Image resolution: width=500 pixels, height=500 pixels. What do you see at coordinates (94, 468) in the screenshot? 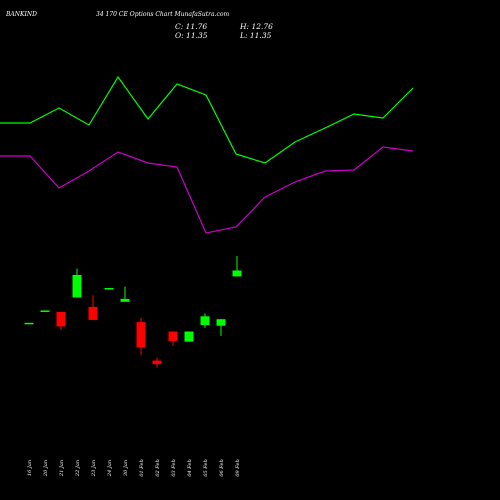
I see `x-tick-label: 23 Jan` at bounding box center [94, 468].